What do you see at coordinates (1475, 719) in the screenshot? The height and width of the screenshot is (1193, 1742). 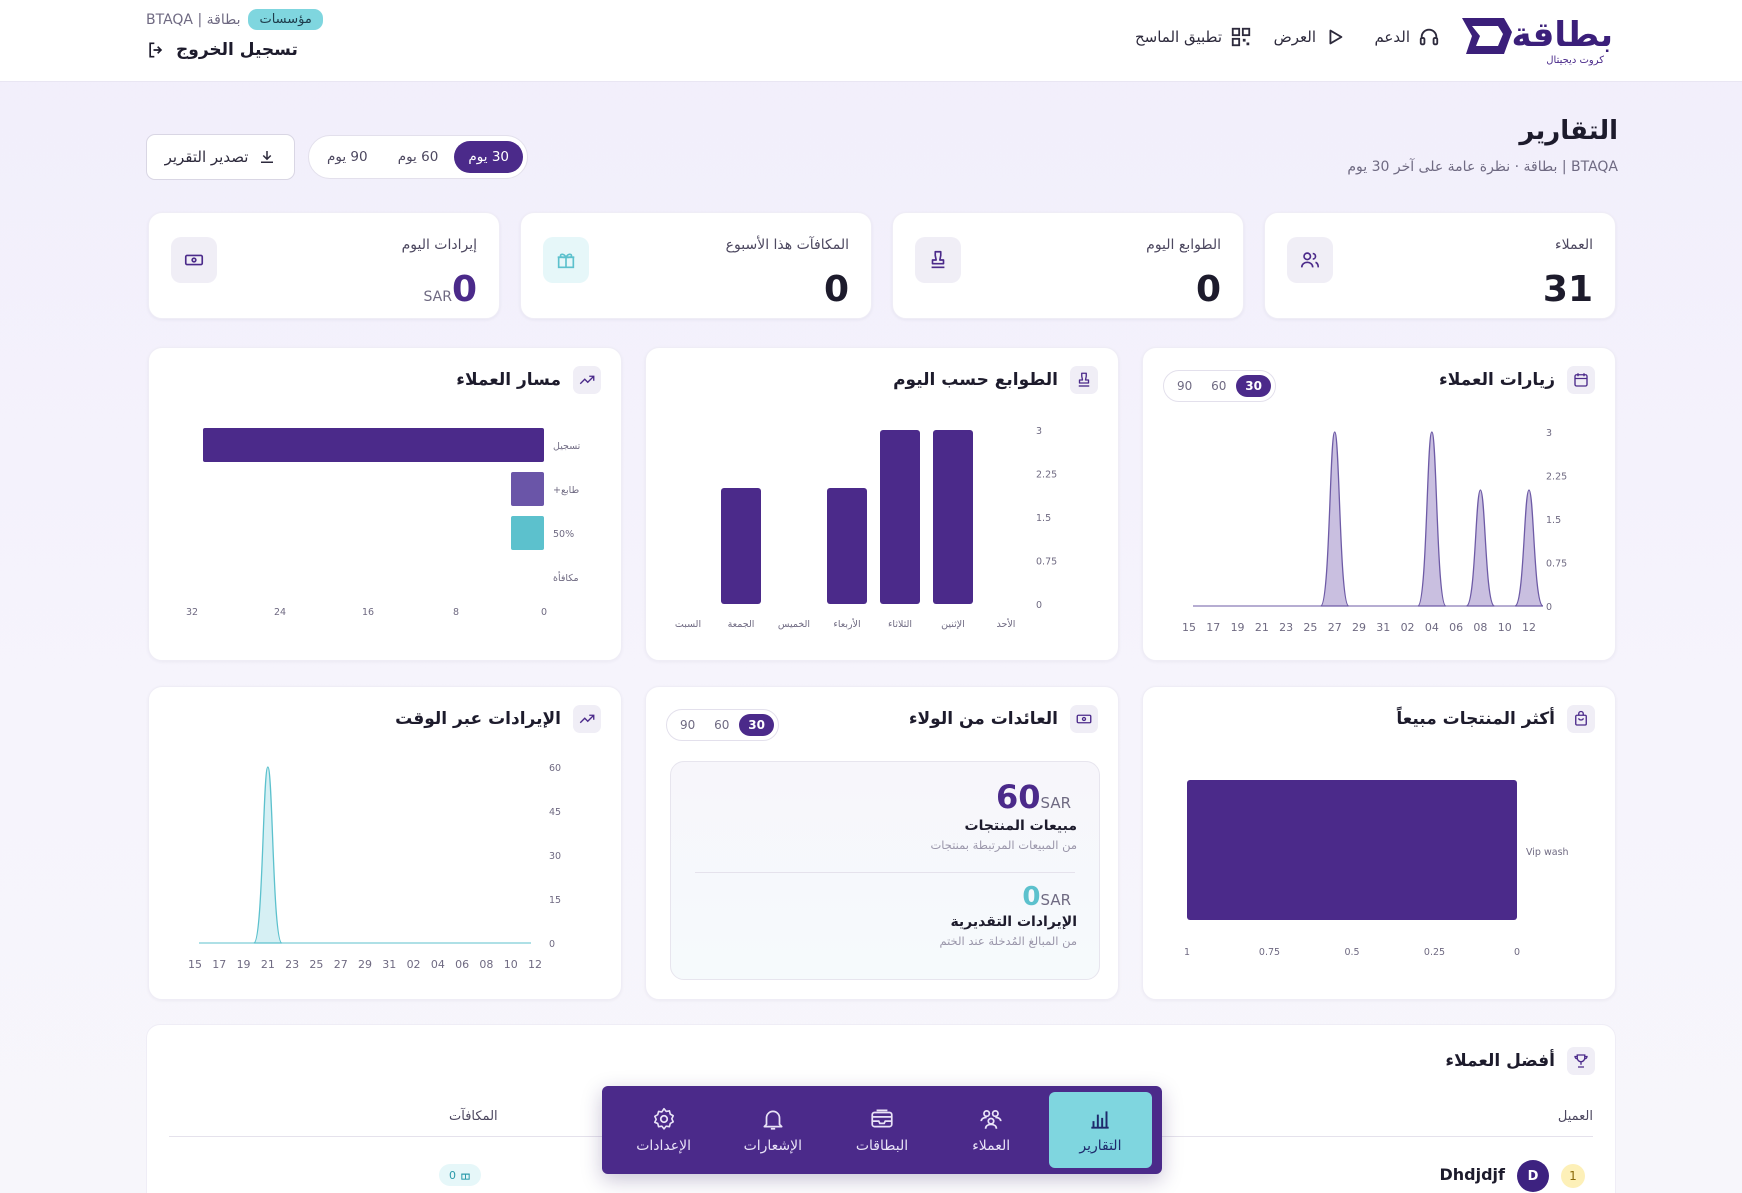 I see `panel-products-title: أكثر المنتجات مبيعاً` at bounding box center [1475, 719].